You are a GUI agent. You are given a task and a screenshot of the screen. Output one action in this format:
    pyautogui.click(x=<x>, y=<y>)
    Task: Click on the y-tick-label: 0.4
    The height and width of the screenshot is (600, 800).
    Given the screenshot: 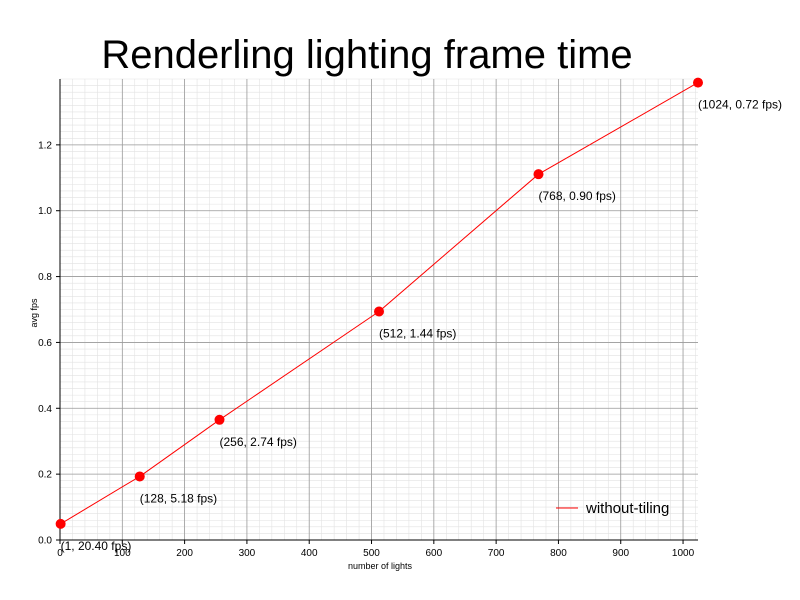 What is the action you would take?
    pyautogui.click(x=45, y=409)
    